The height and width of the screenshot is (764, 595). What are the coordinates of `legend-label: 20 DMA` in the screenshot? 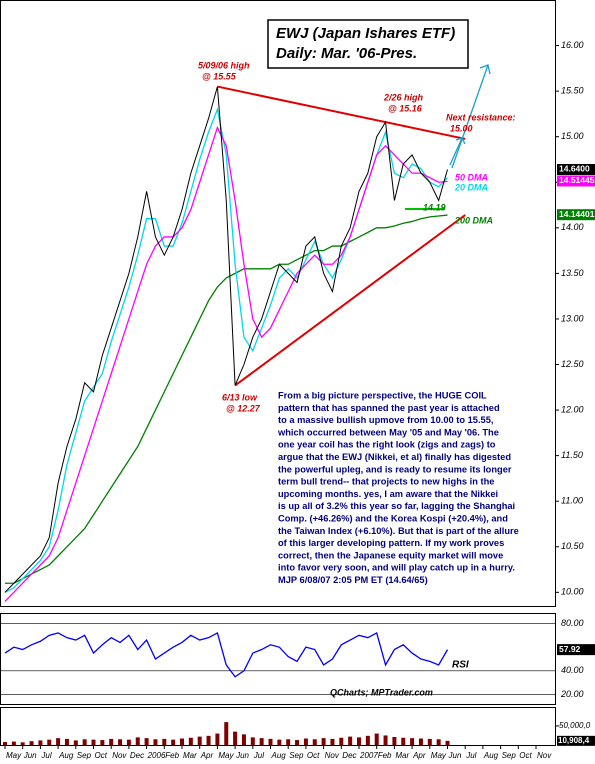 It's located at (471, 187).